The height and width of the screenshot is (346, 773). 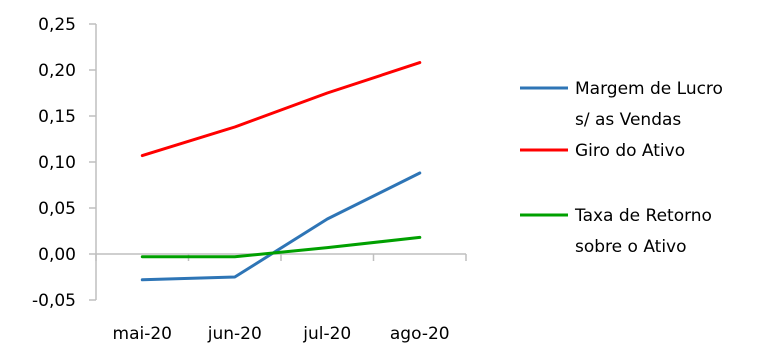 I want to click on y-axis: -0,05 0,00 0,05 0,10 0,15 0,20 0,25, so click(x=64, y=163).